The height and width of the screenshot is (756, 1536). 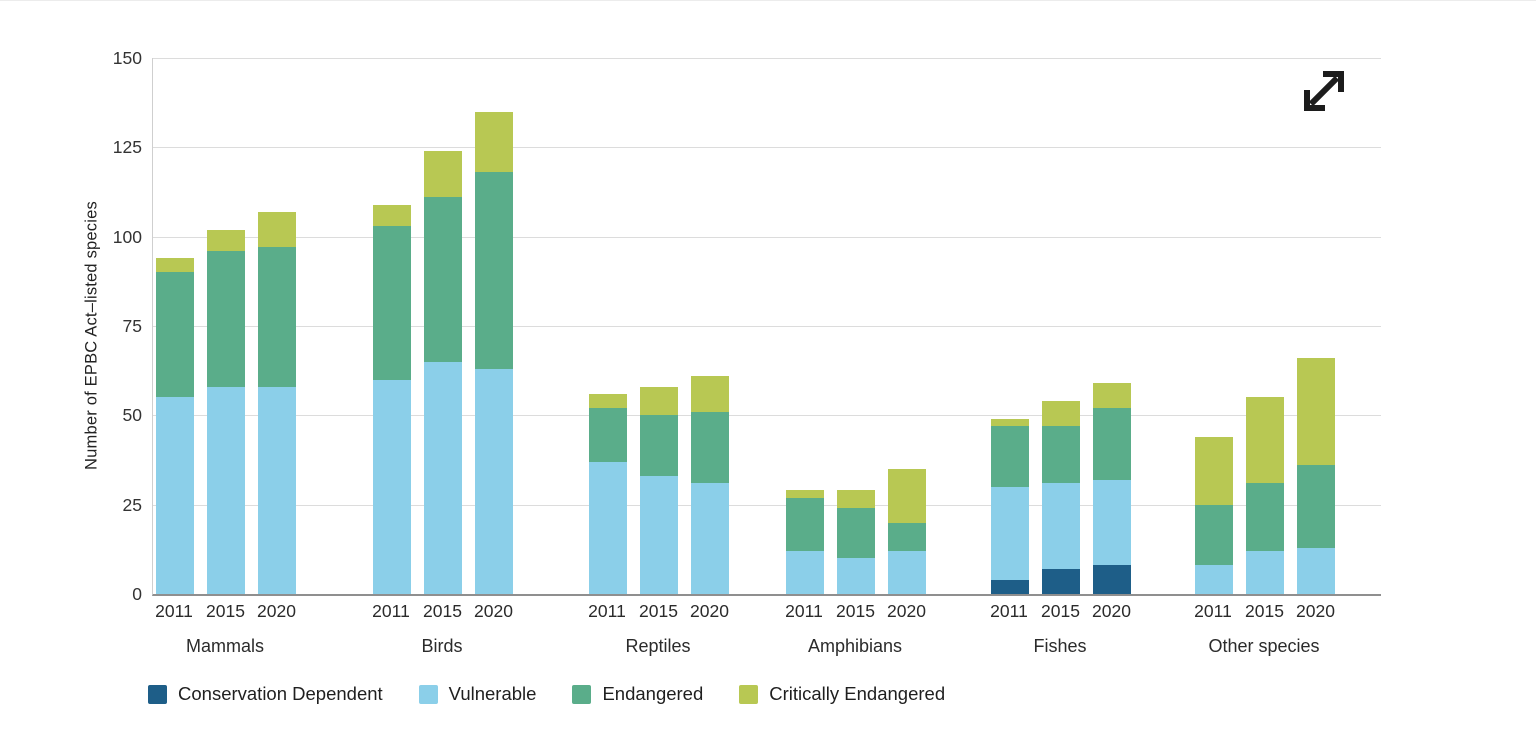 I want to click on stacked-bar-fishes-2020, so click(x=1112, y=488).